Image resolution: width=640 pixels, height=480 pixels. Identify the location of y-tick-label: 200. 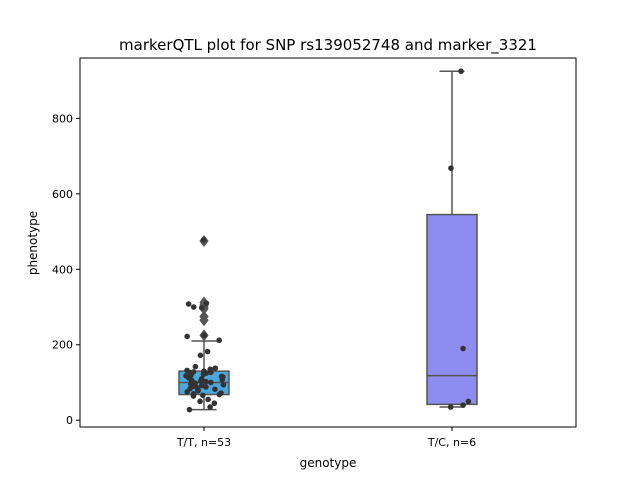
(62, 345).